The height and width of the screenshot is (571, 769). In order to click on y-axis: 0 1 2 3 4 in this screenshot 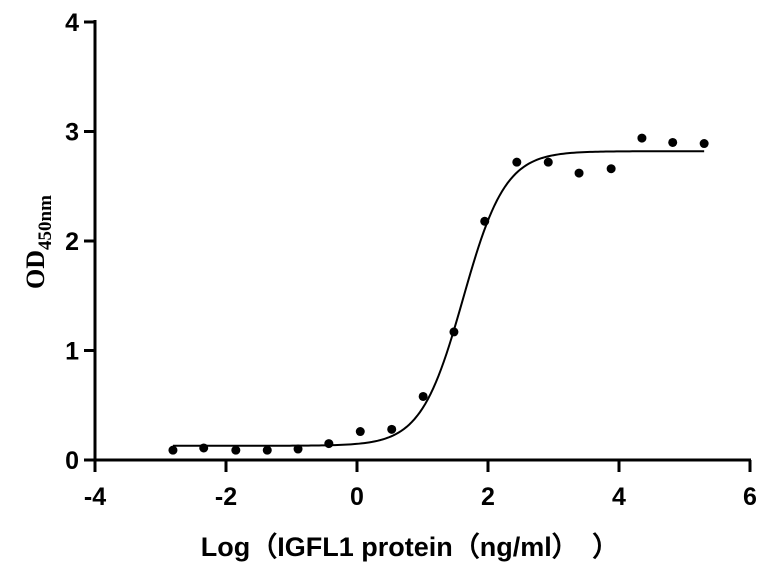, I will do `click(81, 242)`.